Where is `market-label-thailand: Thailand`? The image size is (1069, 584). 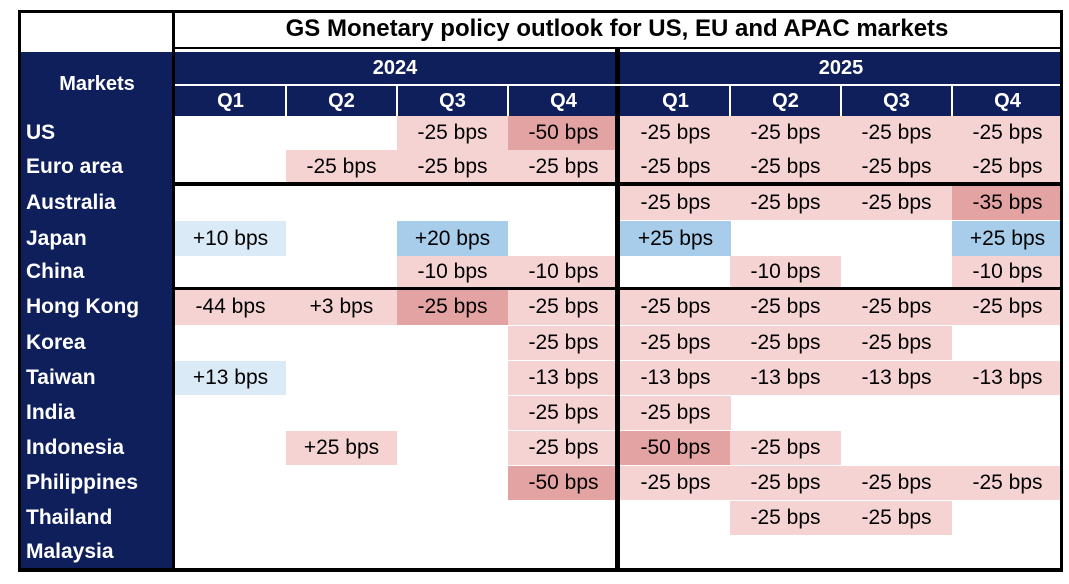 market-label-thailand: Thailand is located at coordinates (69, 517).